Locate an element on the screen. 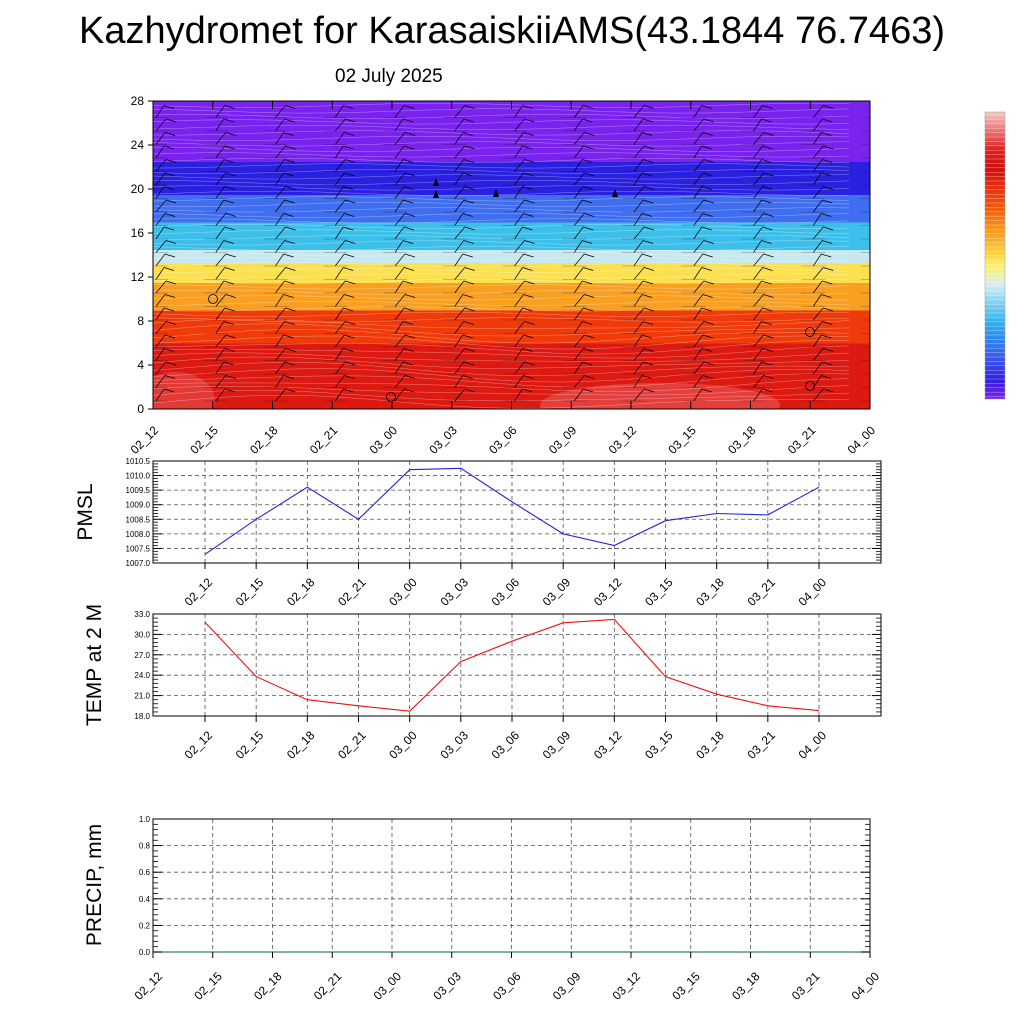  xtick-label: 02_18 is located at coordinates (301, 745).